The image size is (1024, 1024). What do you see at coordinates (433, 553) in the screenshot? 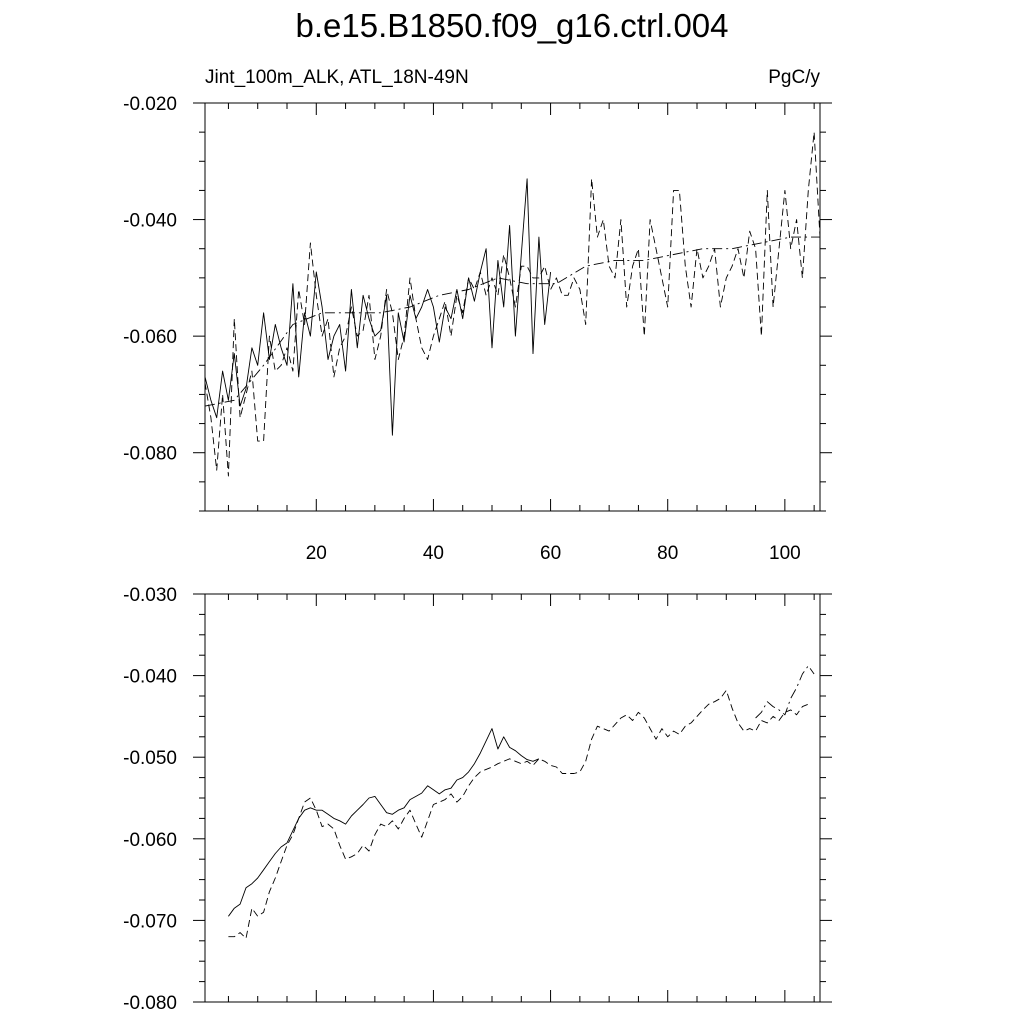
I see `x-tick-label: 40` at bounding box center [433, 553].